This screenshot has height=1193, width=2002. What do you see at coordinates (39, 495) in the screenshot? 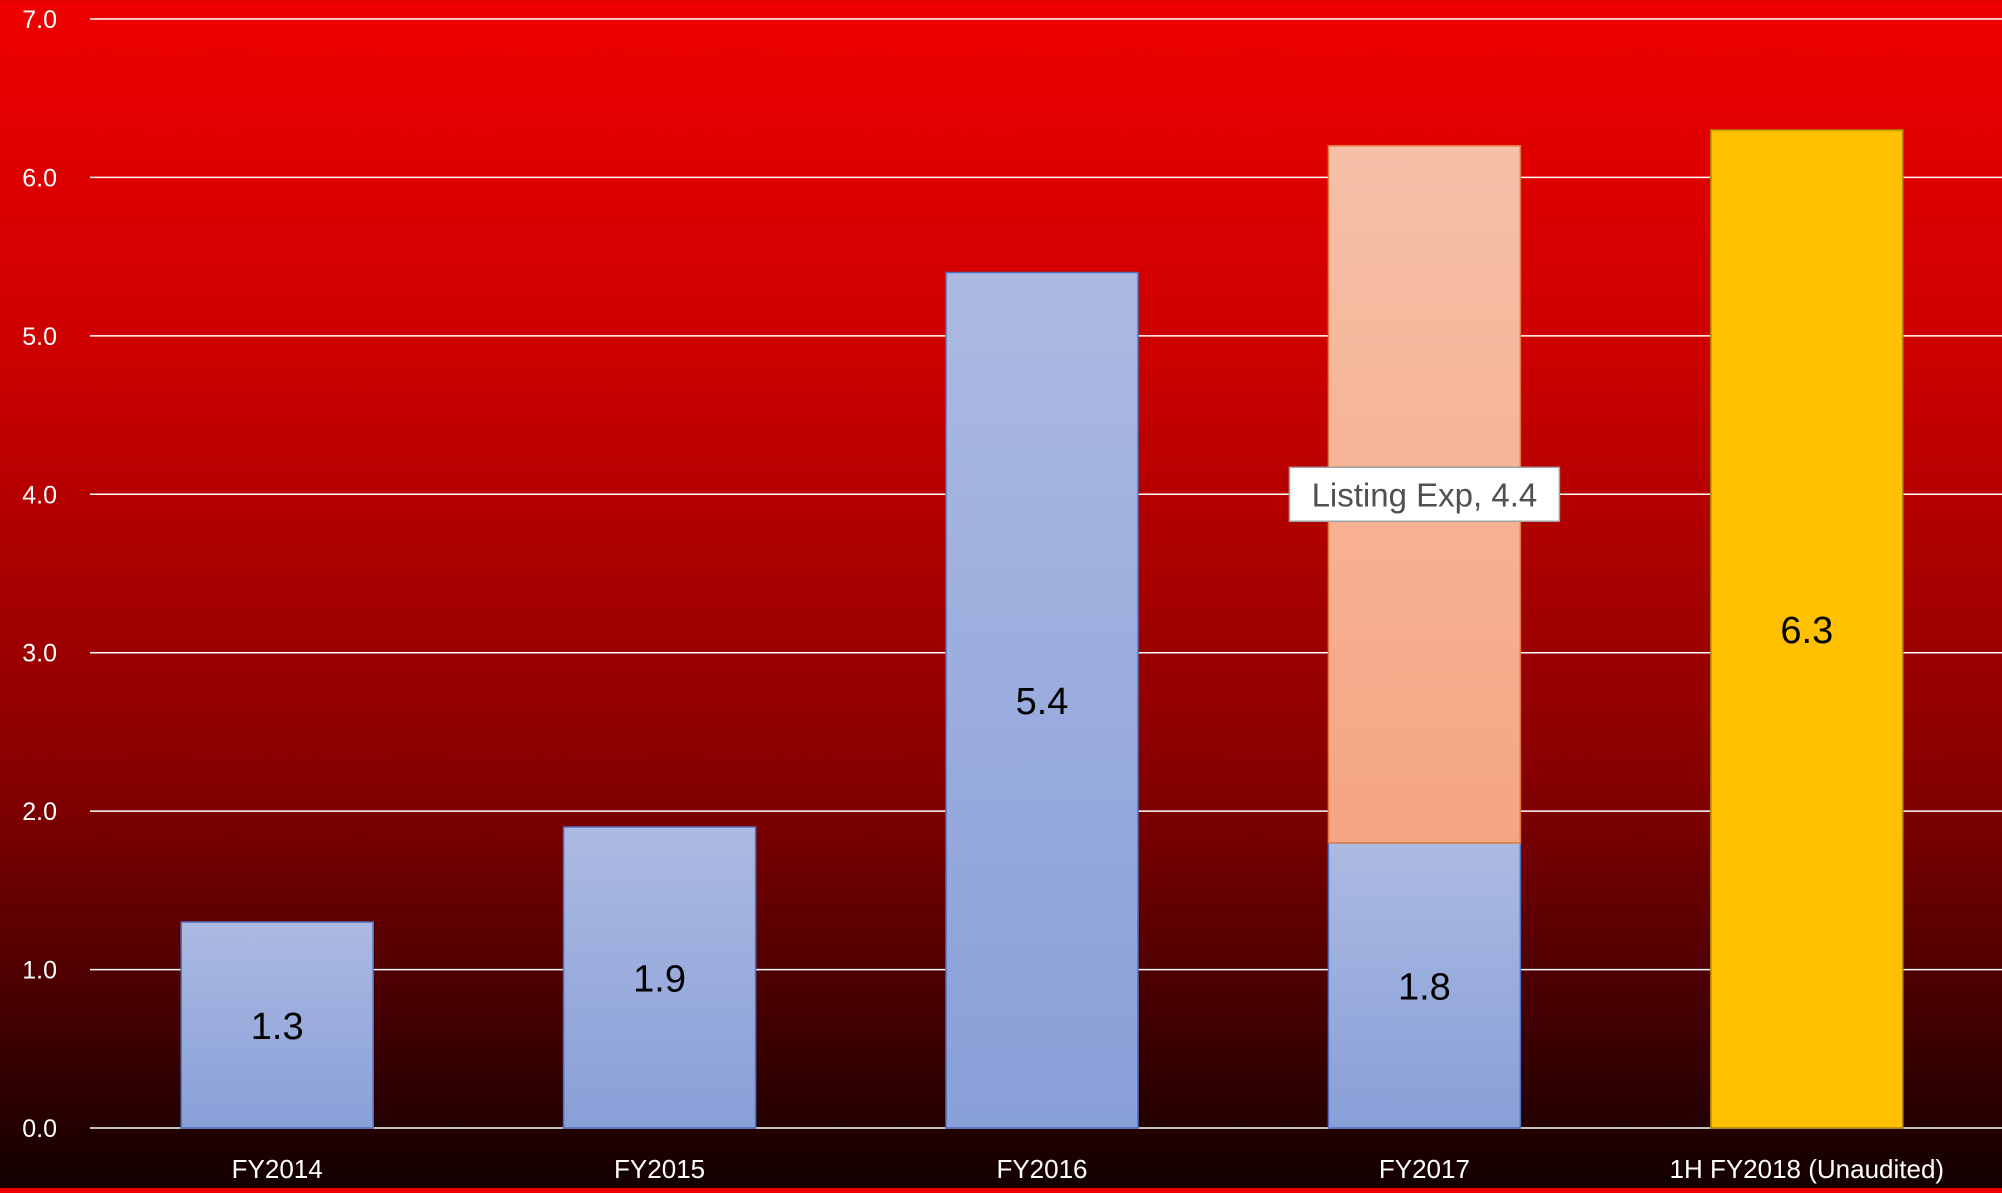
I see `y-tick-label: 4.0` at bounding box center [39, 495].